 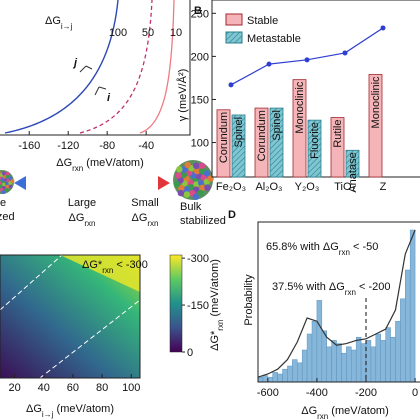 I want to click on schematic-label: ΔGrxn, so click(x=81, y=220).